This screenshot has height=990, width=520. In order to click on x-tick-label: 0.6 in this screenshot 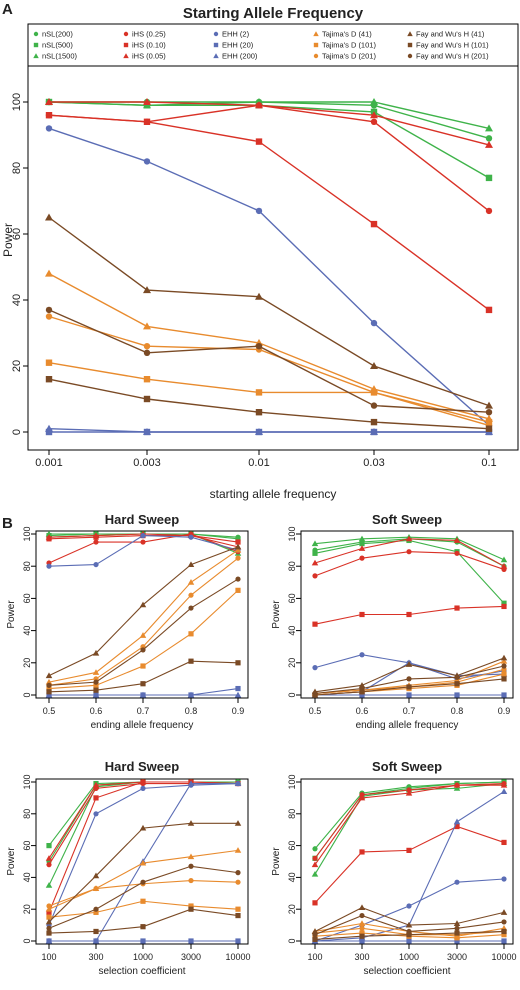, I will do `click(362, 711)`.